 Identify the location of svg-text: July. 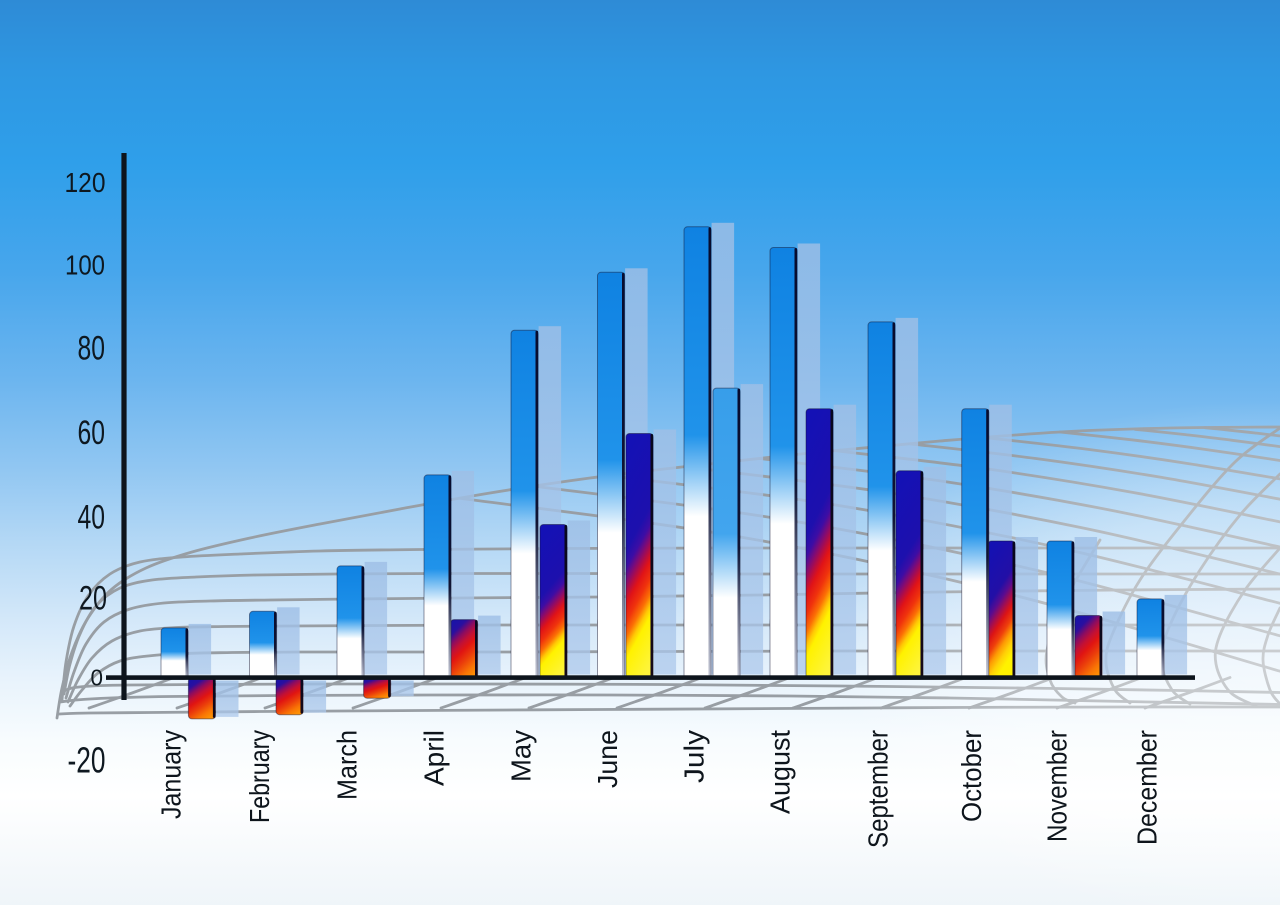
(694, 756).